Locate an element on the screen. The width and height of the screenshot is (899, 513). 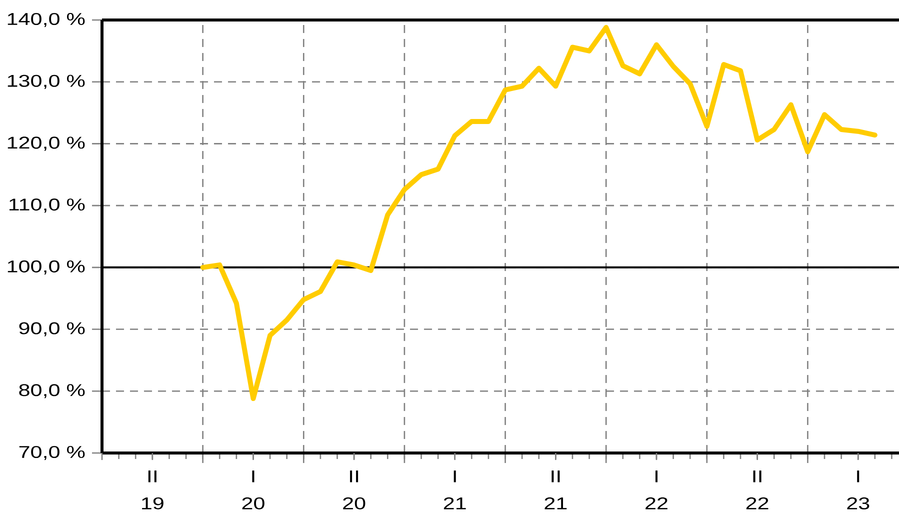
x-tick-label: I 20 is located at coordinates (253, 490).